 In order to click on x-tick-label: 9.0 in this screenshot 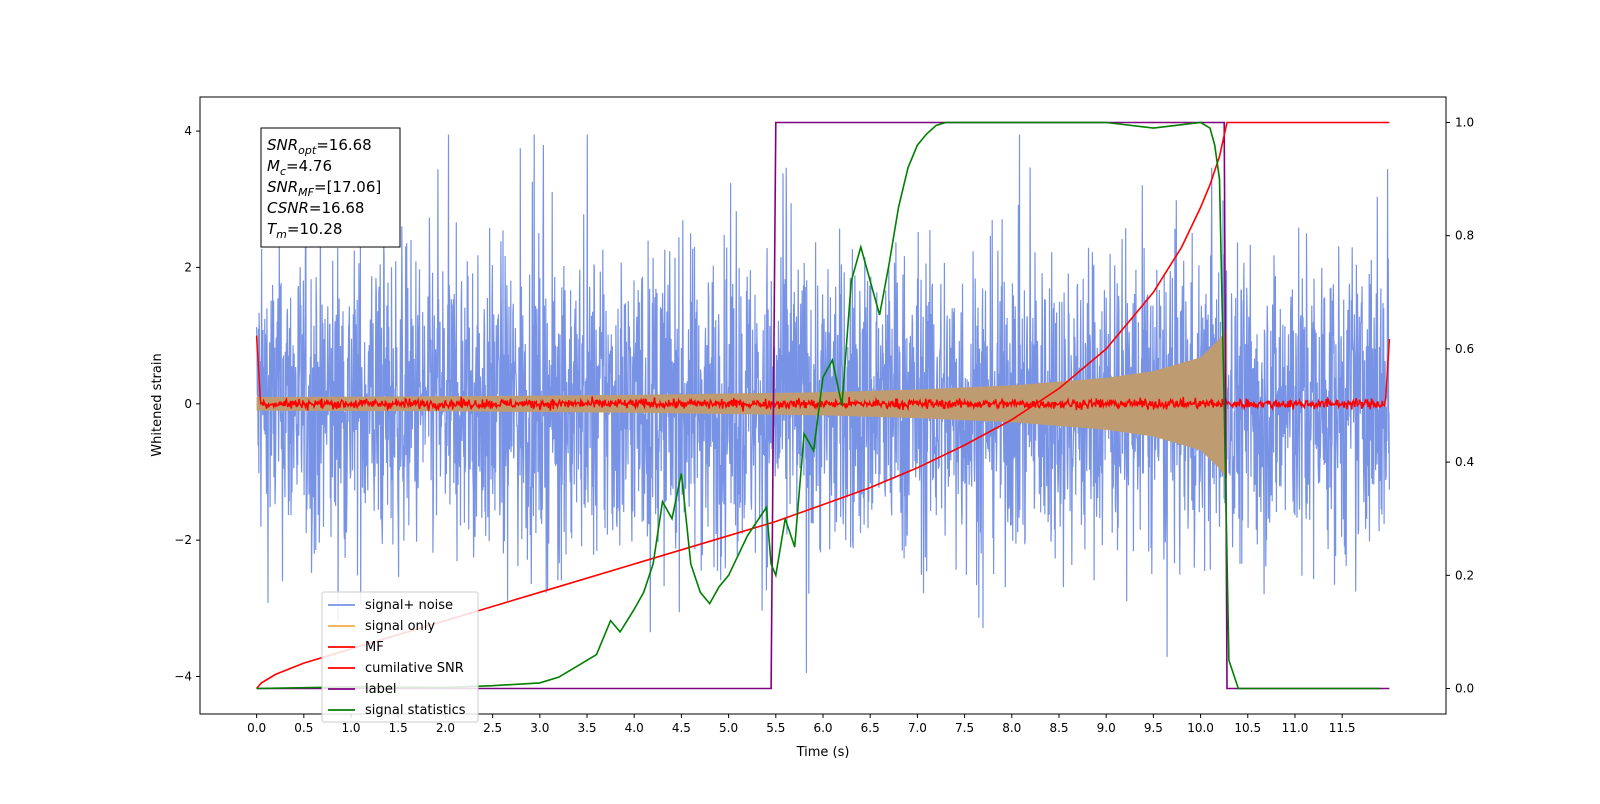, I will do `click(1106, 728)`.